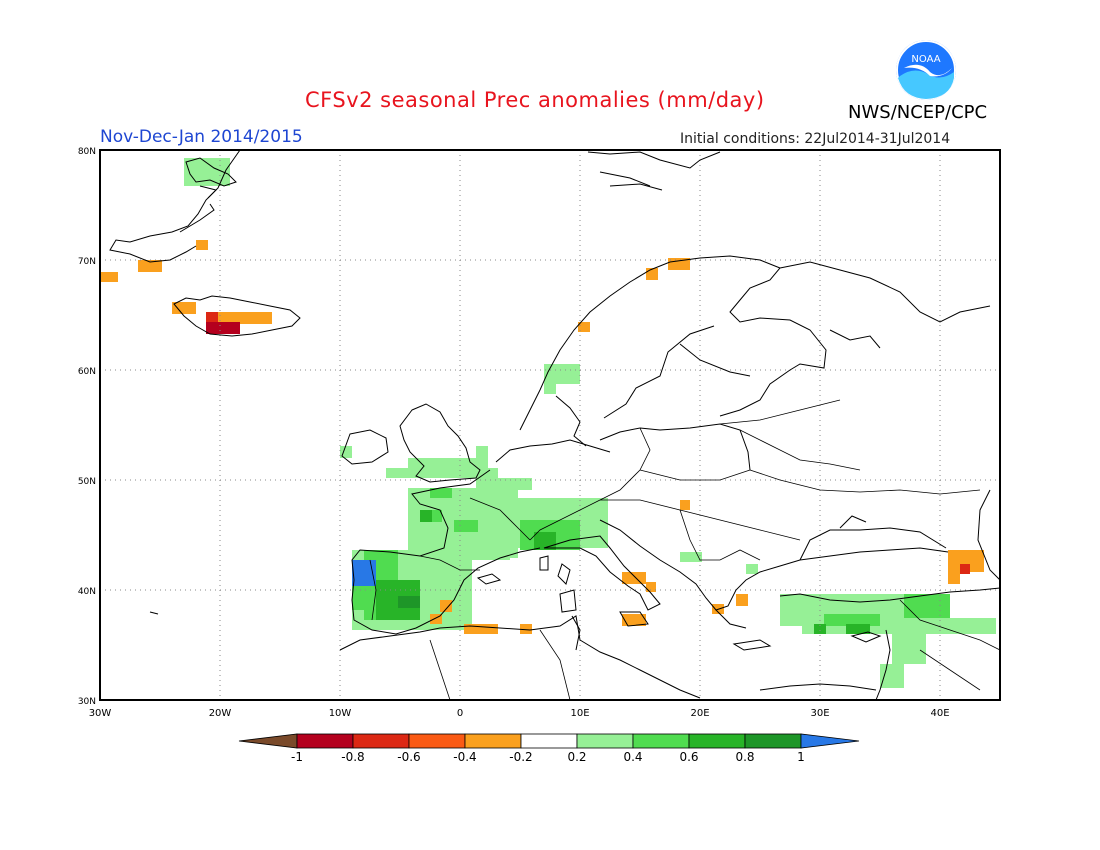 This screenshot has height=850, width=1100. Describe the element at coordinates (87, 482) in the screenshot. I see `lat-tick-label: 50N` at that location.